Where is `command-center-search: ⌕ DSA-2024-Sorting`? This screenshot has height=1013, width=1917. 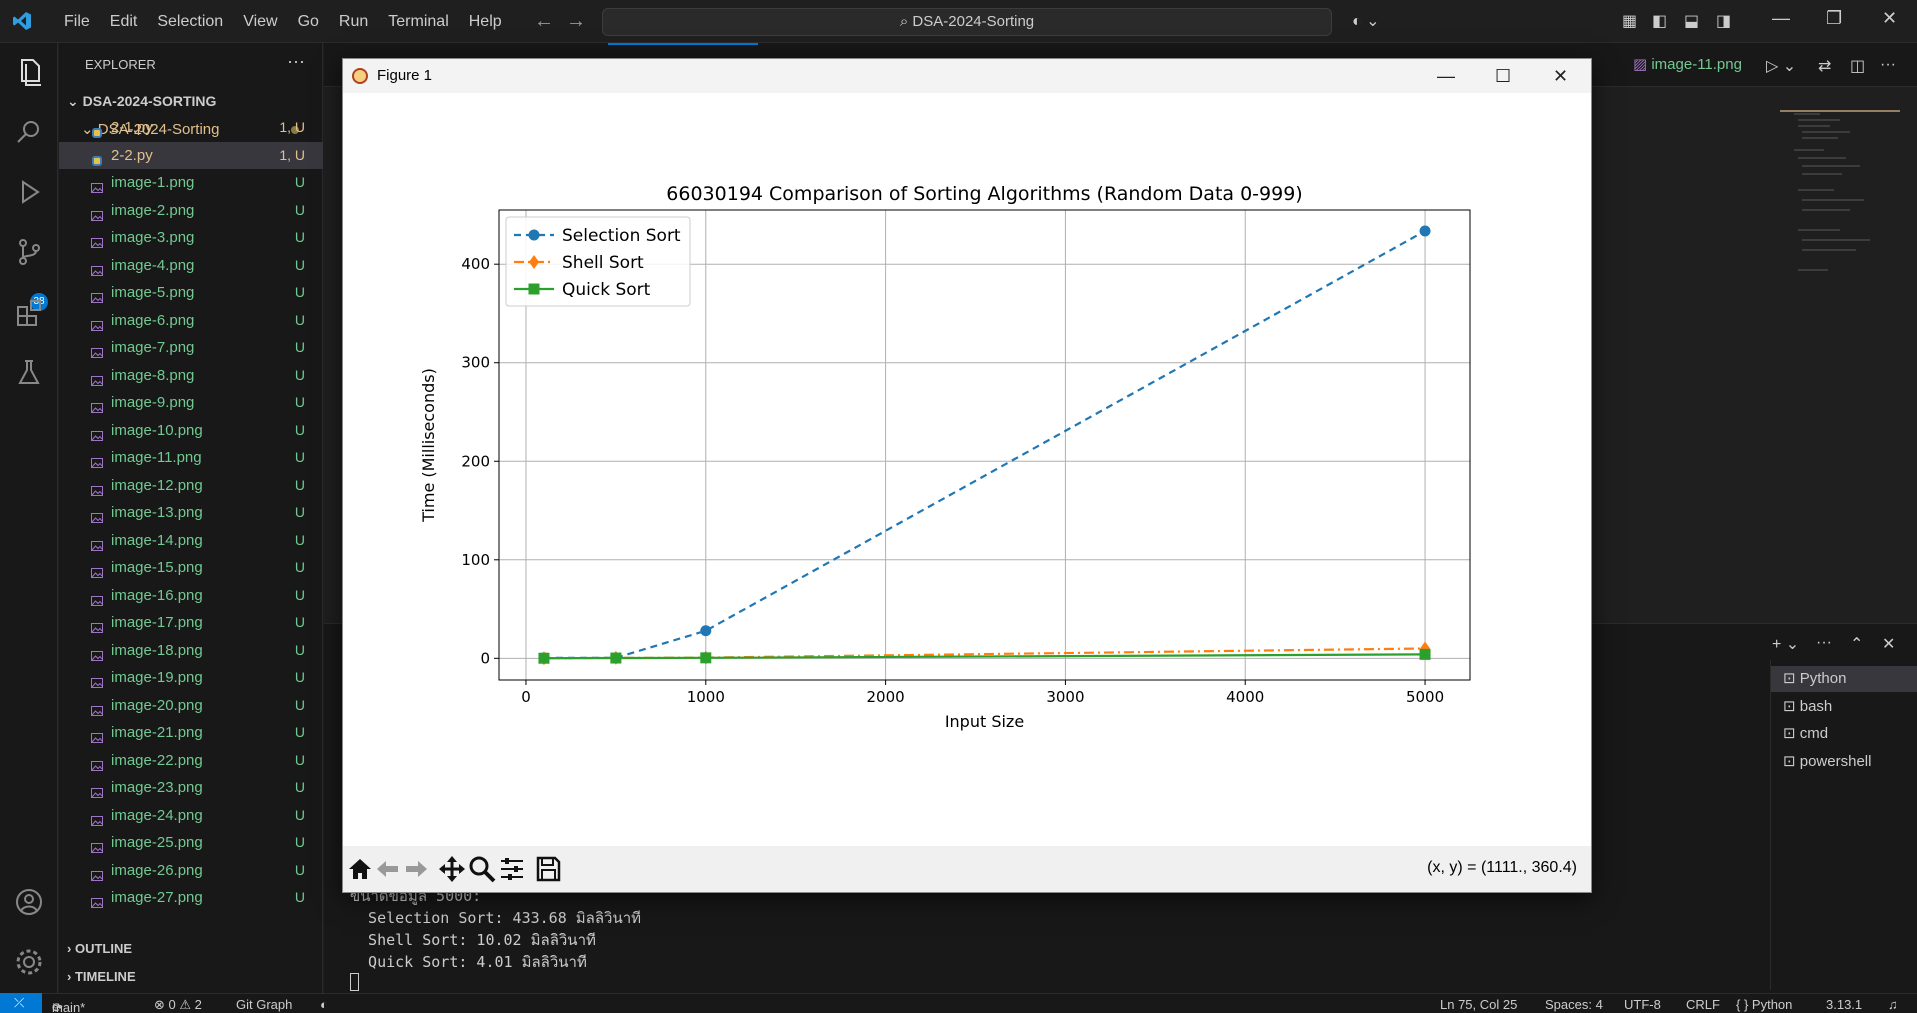
command-center-search: ⌕ DSA-2024-Sorting is located at coordinates (967, 22).